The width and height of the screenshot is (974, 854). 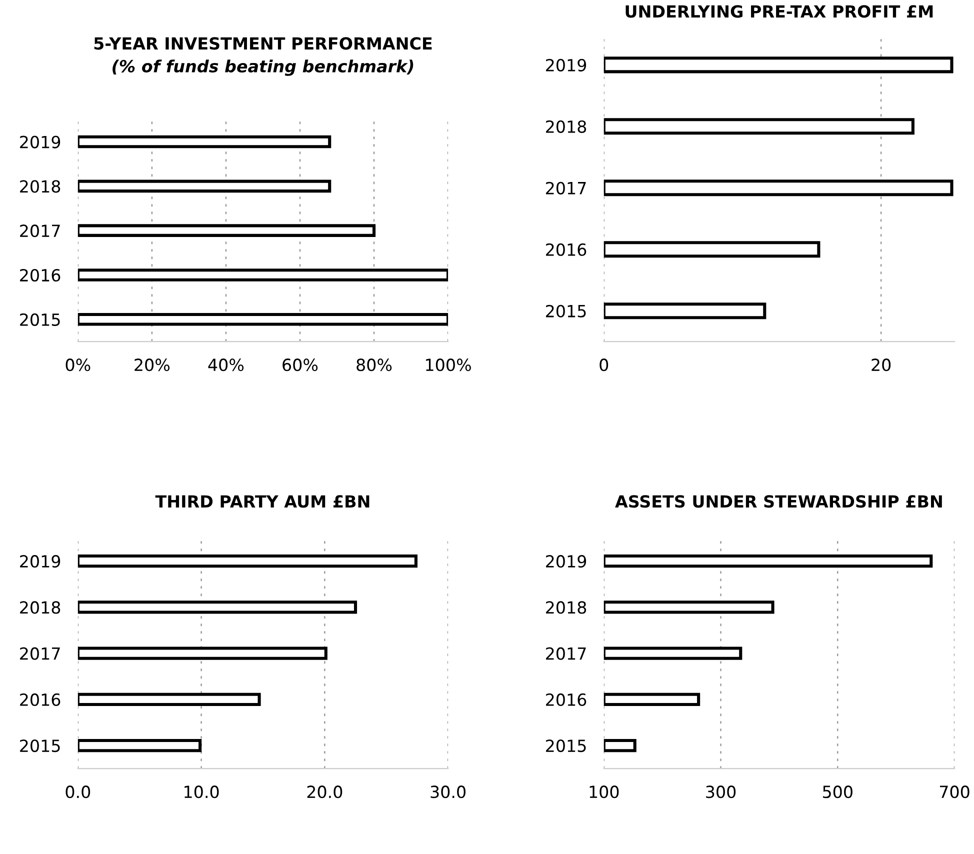 What do you see at coordinates (78, 792) in the screenshot?
I see `x-tick-label: 0.0` at bounding box center [78, 792].